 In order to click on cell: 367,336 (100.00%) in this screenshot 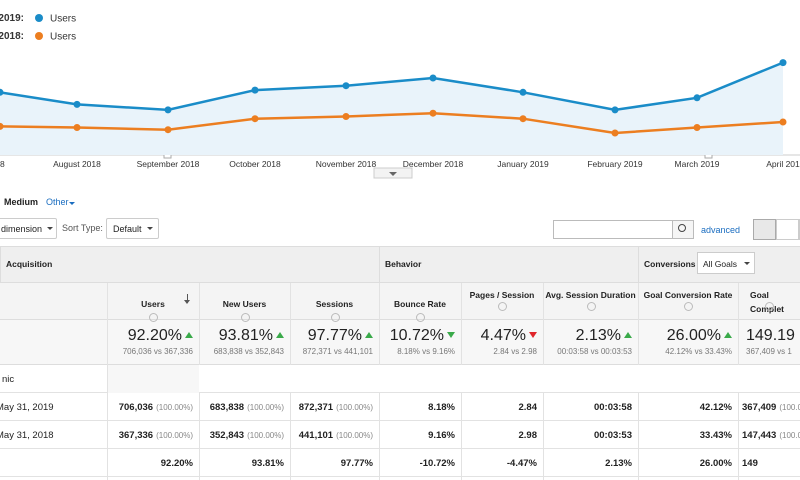, I will do `click(156, 435)`.